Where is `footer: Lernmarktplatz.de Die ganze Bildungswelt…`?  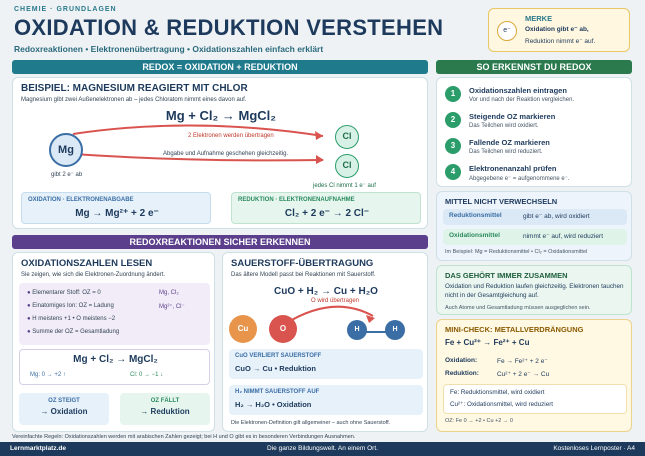 footer: Lernmarktplatz.de Die ganze Bildungswelt… is located at coordinates (322, 449).